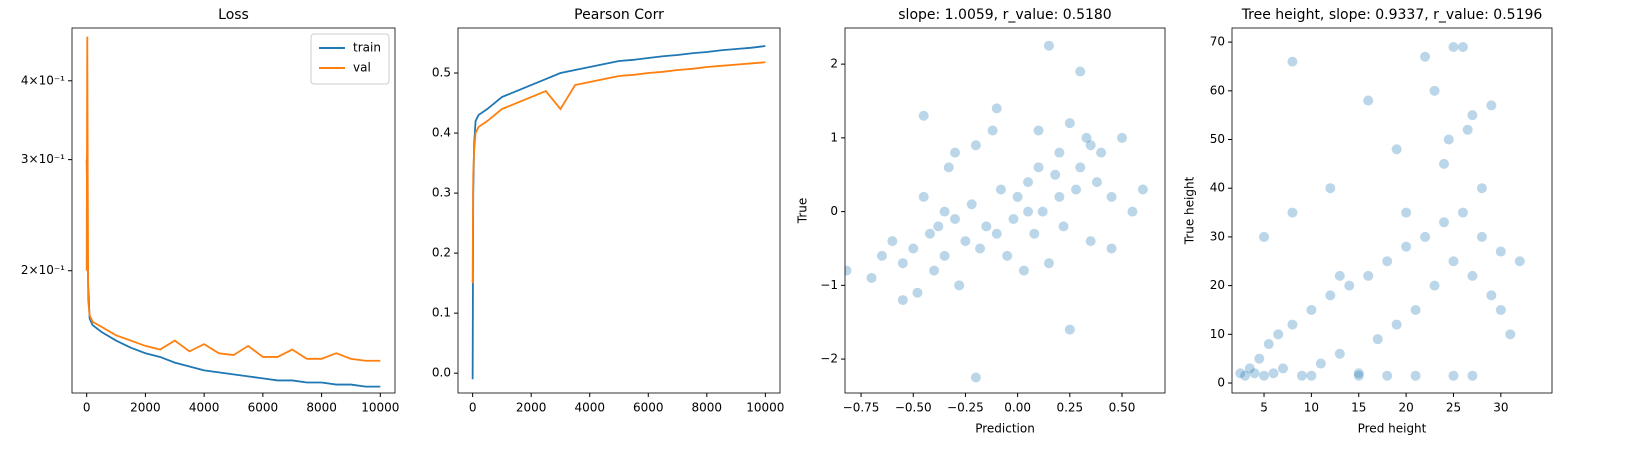  I want to click on legend-label: train, so click(367, 48).